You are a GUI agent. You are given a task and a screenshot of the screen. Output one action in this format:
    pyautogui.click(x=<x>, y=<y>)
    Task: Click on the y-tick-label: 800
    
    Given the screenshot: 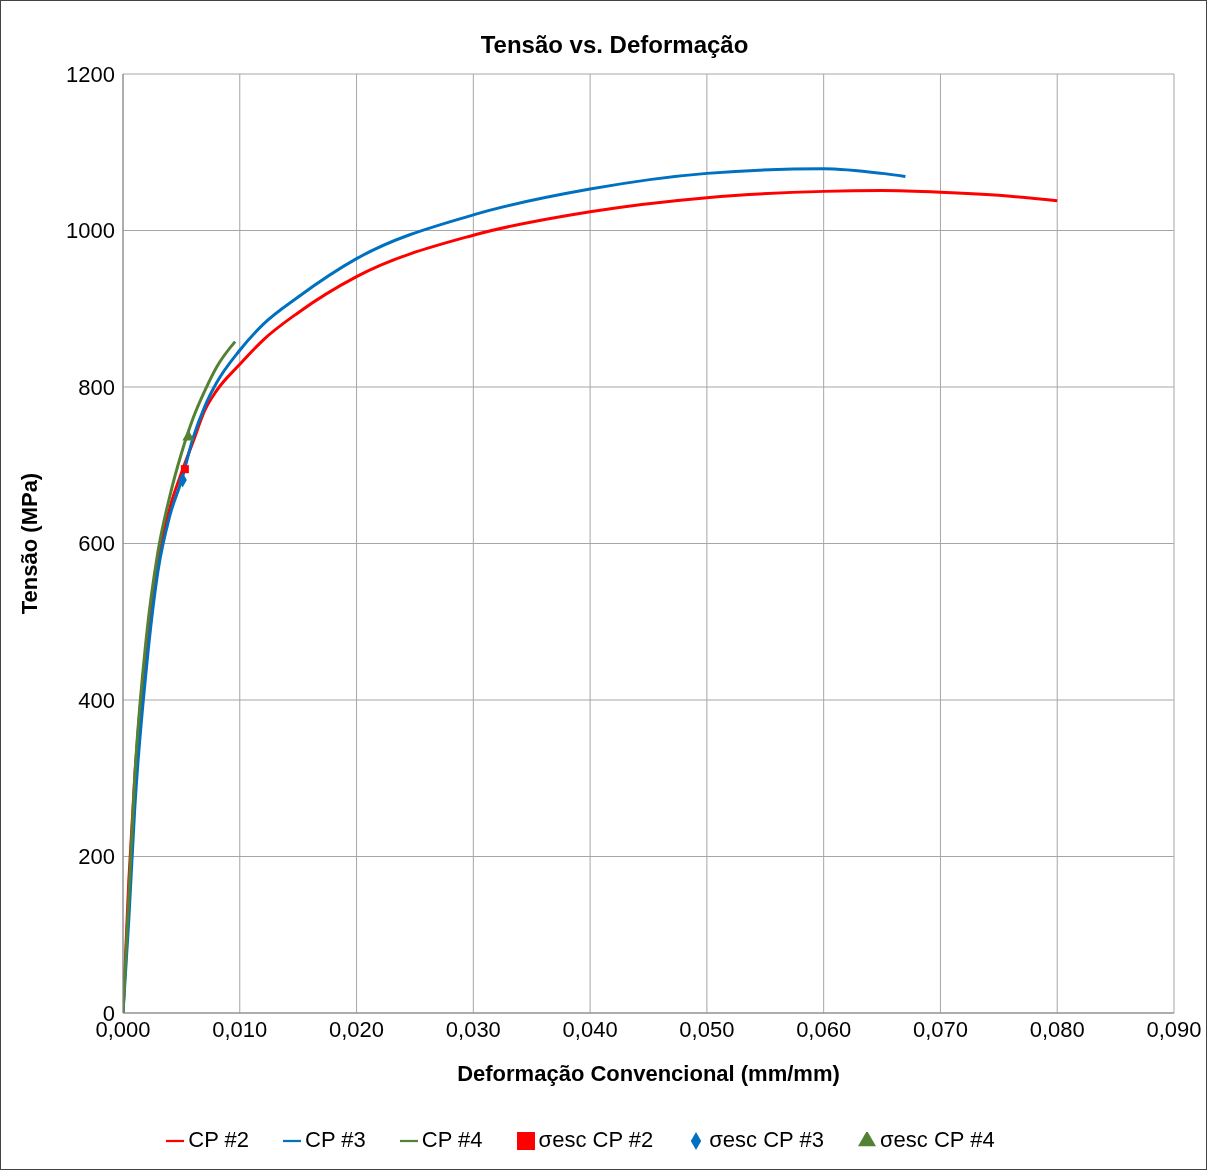 What is the action you would take?
    pyautogui.click(x=96, y=387)
    